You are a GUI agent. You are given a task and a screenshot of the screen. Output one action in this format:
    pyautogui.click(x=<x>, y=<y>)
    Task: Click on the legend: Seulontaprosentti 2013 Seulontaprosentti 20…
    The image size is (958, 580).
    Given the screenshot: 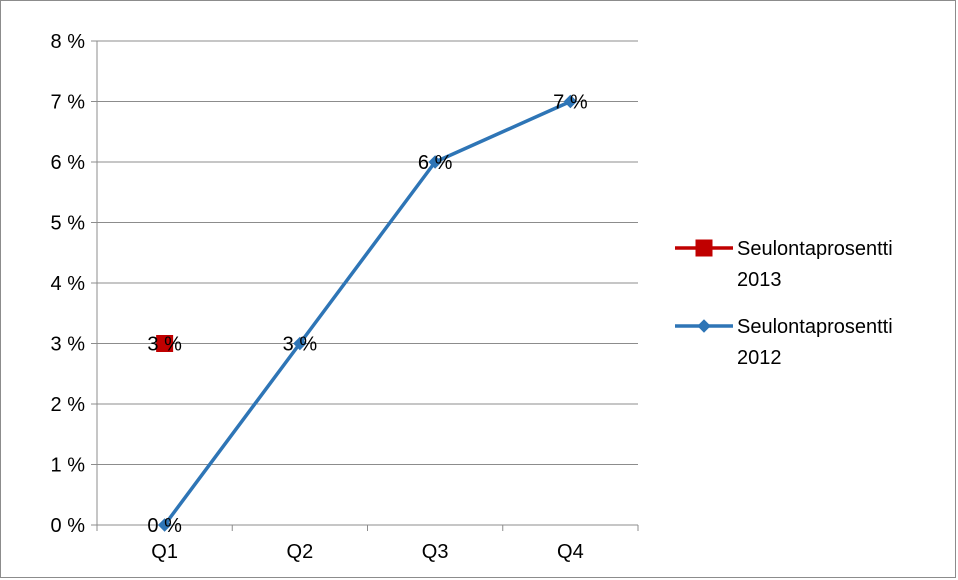 What is the action you would take?
    pyautogui.click(x=784, y=303)
    